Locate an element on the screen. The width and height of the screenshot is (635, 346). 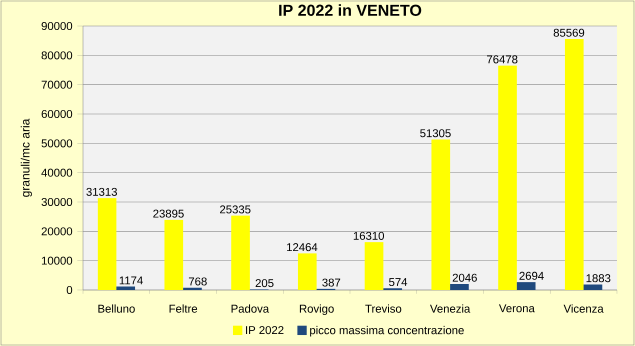
data-label: 205 is located at coordinates (265, 283).